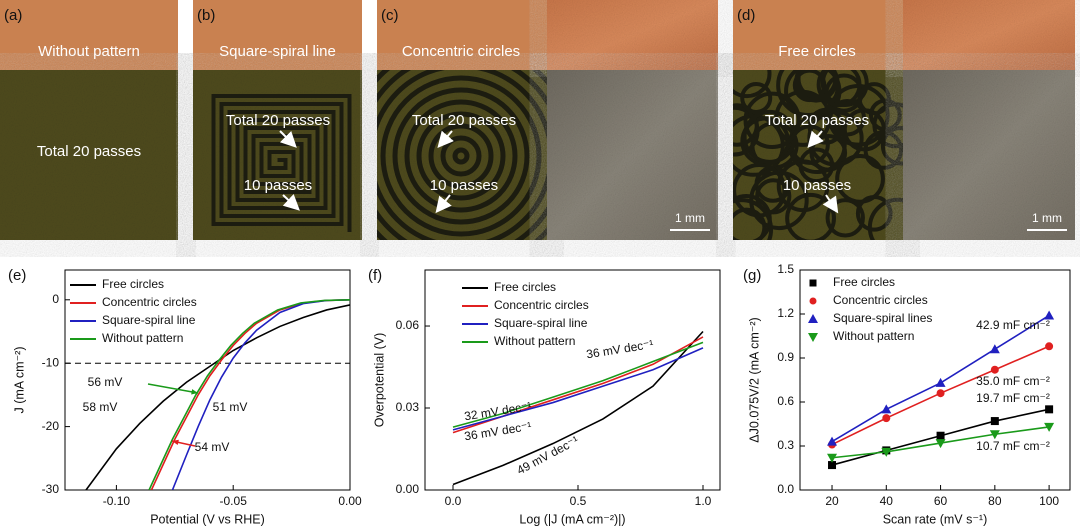 Image resolution: width=1080 pixels, height=532 pixels. What do you see at coordinates (1013, 325) in the screenshot?
I see `annotation: 42.9 mF cm⁻²` at bounding box center [1013, 325].